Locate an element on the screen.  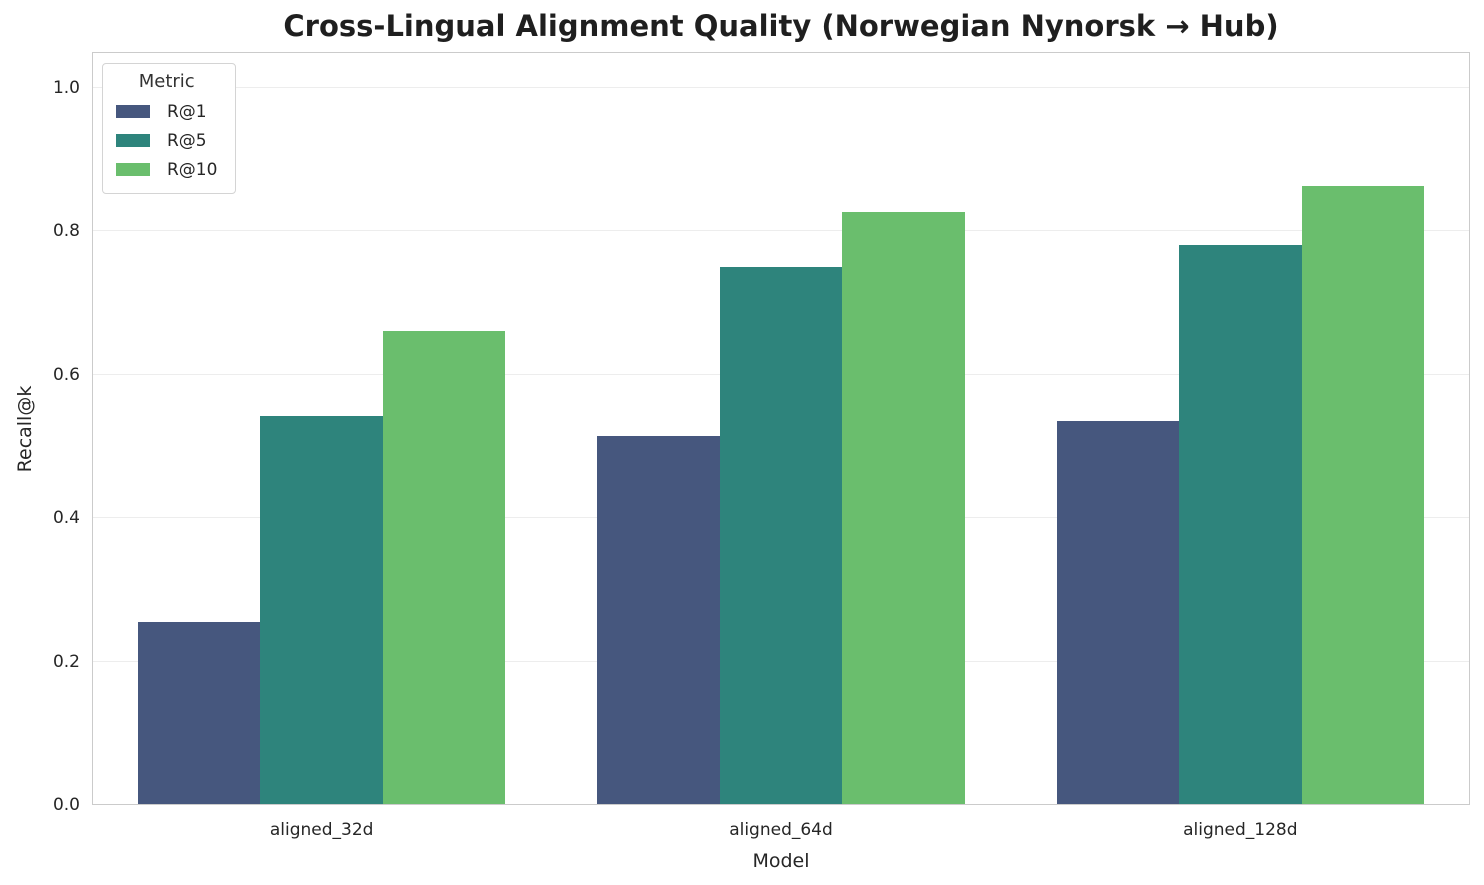
x-tick-aligned_128d: aligned_128d is located at coordinates (1240, 830).